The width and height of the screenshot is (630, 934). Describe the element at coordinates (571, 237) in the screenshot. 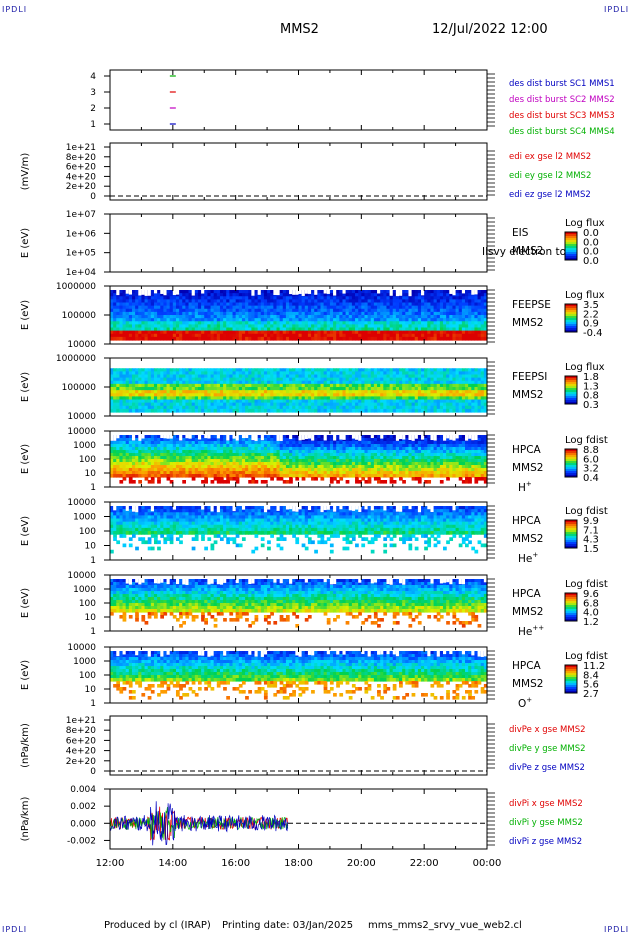

I see `eis-panel-colorbar-step` at that location.